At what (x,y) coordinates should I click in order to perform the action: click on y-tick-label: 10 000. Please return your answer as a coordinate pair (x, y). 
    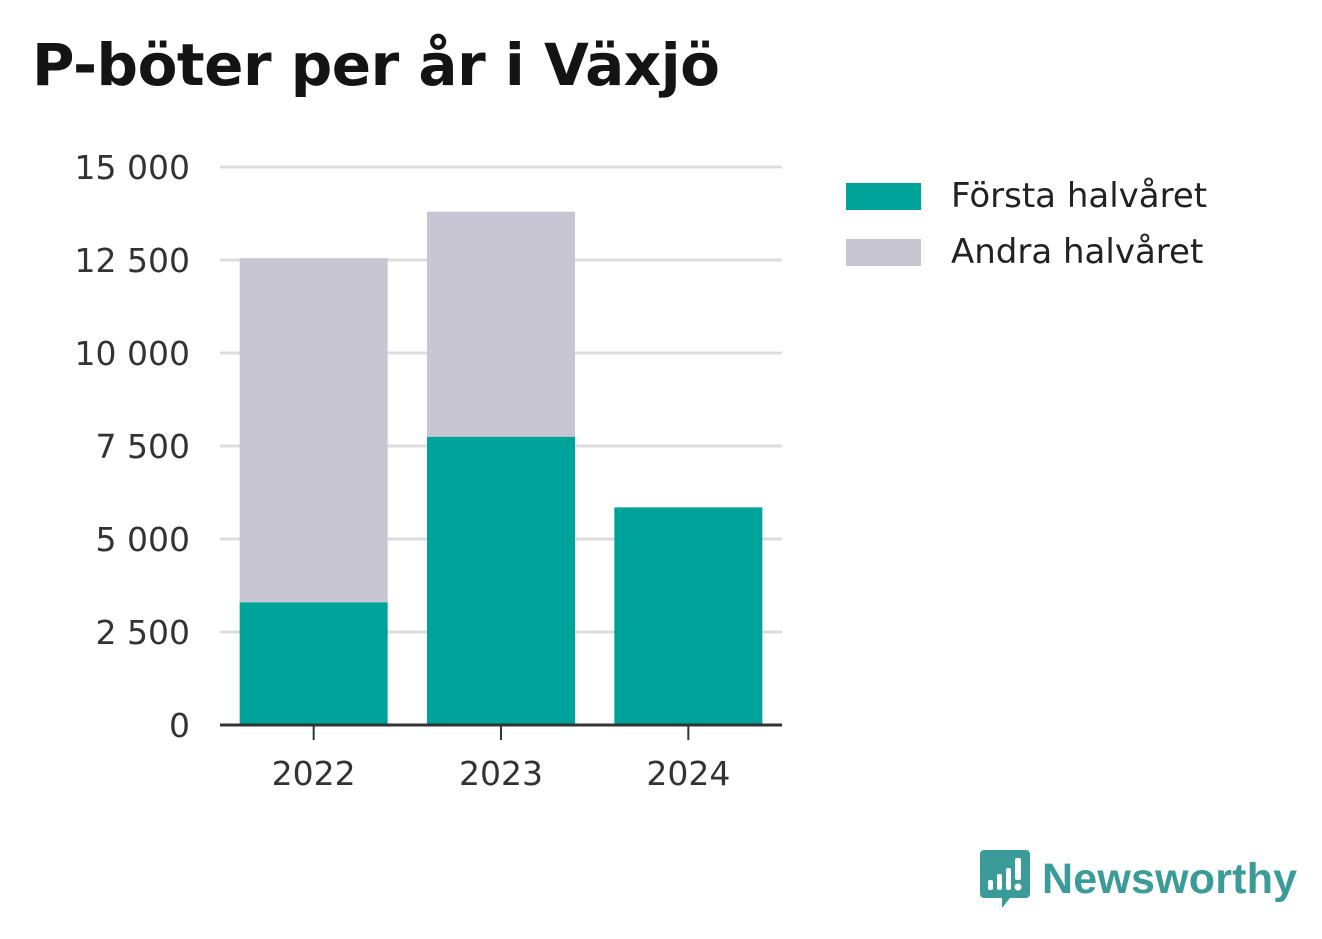
    Looking at the image, I should click on (132, 353).